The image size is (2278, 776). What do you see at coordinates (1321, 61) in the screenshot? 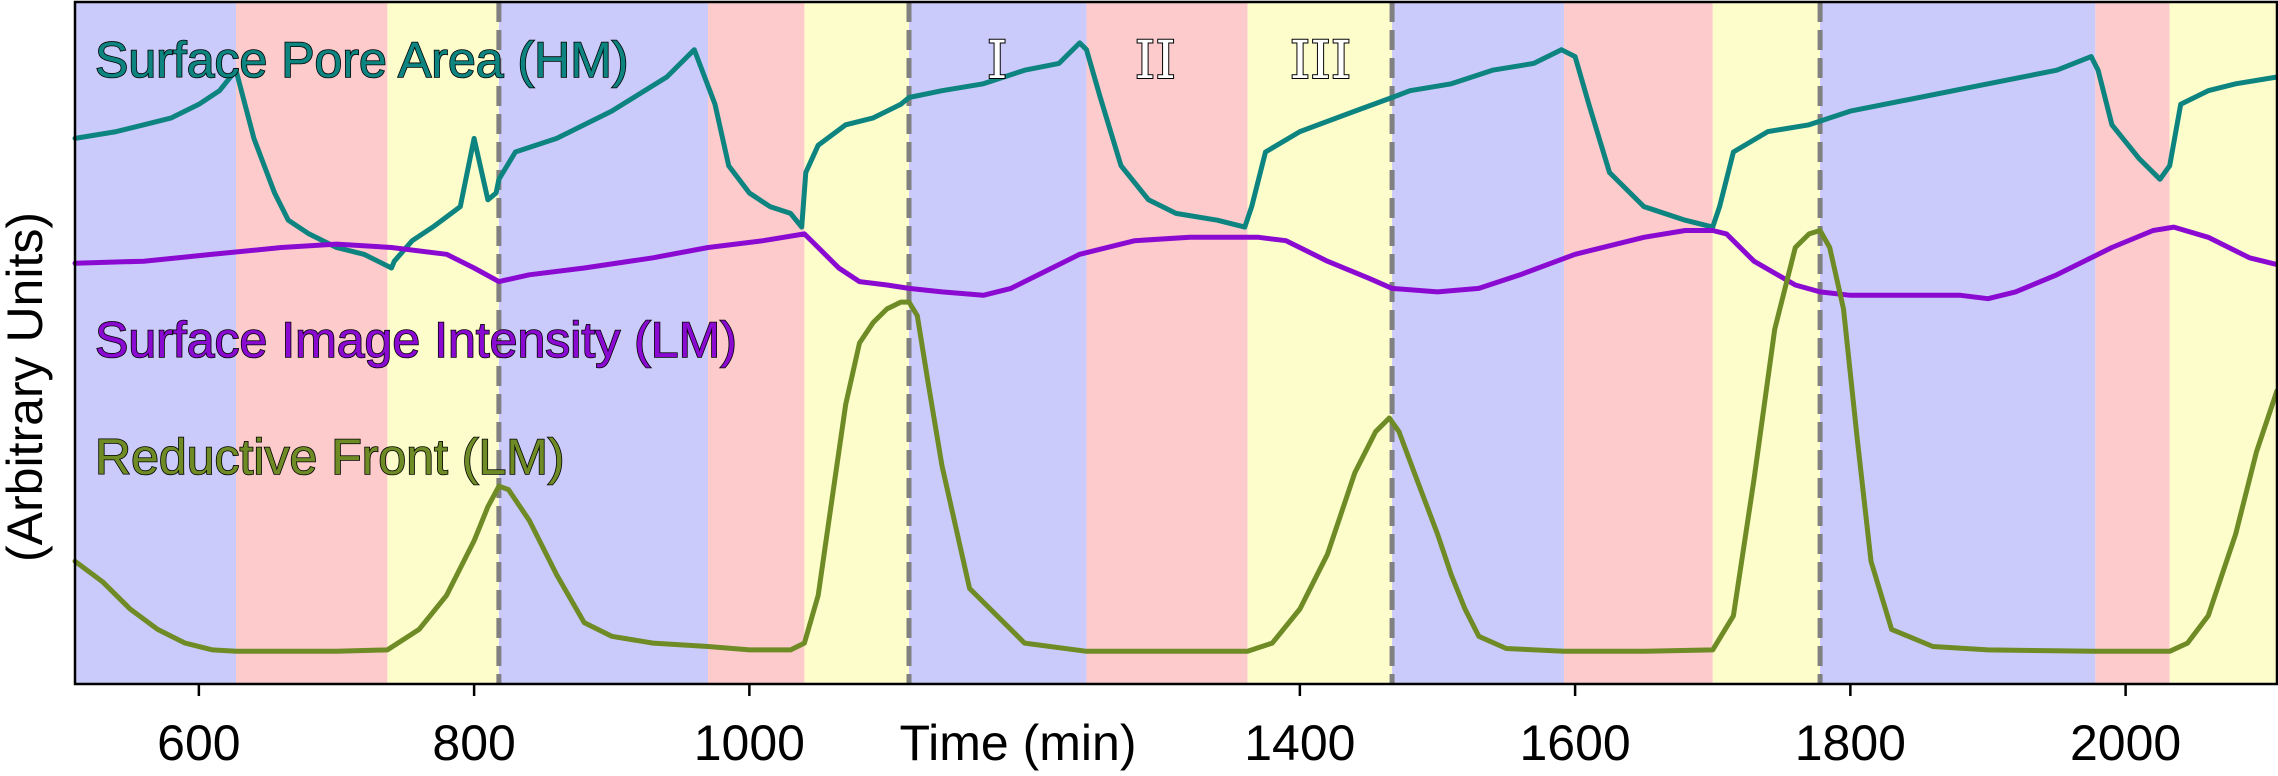
I see `phase-label-III: III` at bounding box center [1321, 61].